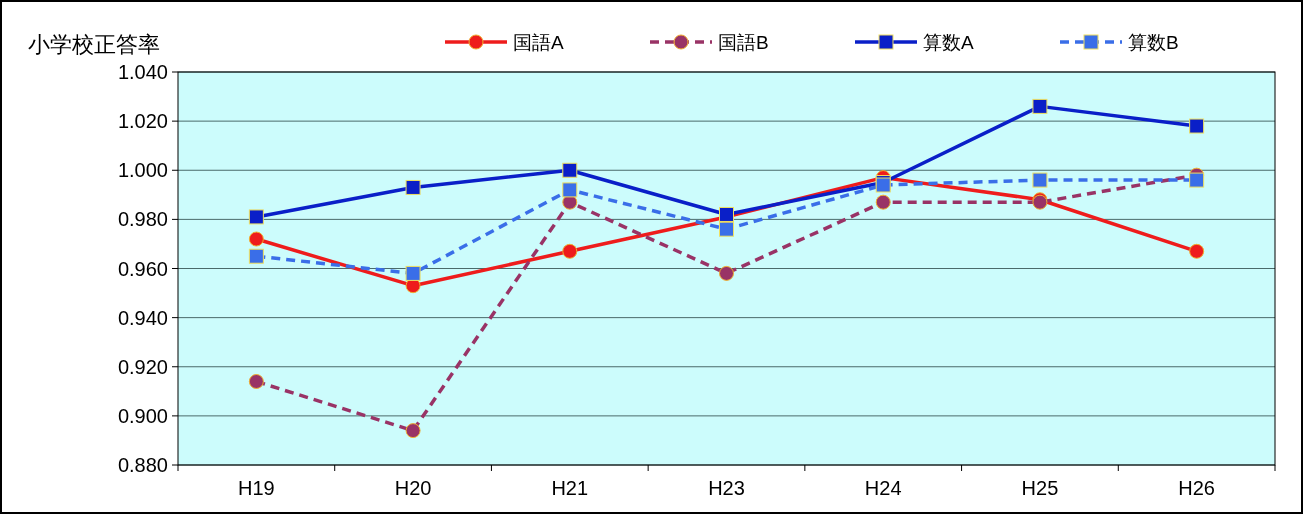  What do you see at coordinates (538, 42) in the screenshot?
I see `legend-label: 国語A` at bounding box center [538, 42].